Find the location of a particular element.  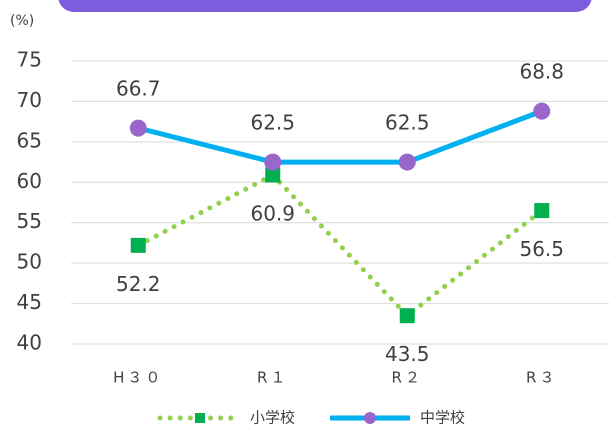

x-tick-label: R３ is located at coordinates (541, 378).